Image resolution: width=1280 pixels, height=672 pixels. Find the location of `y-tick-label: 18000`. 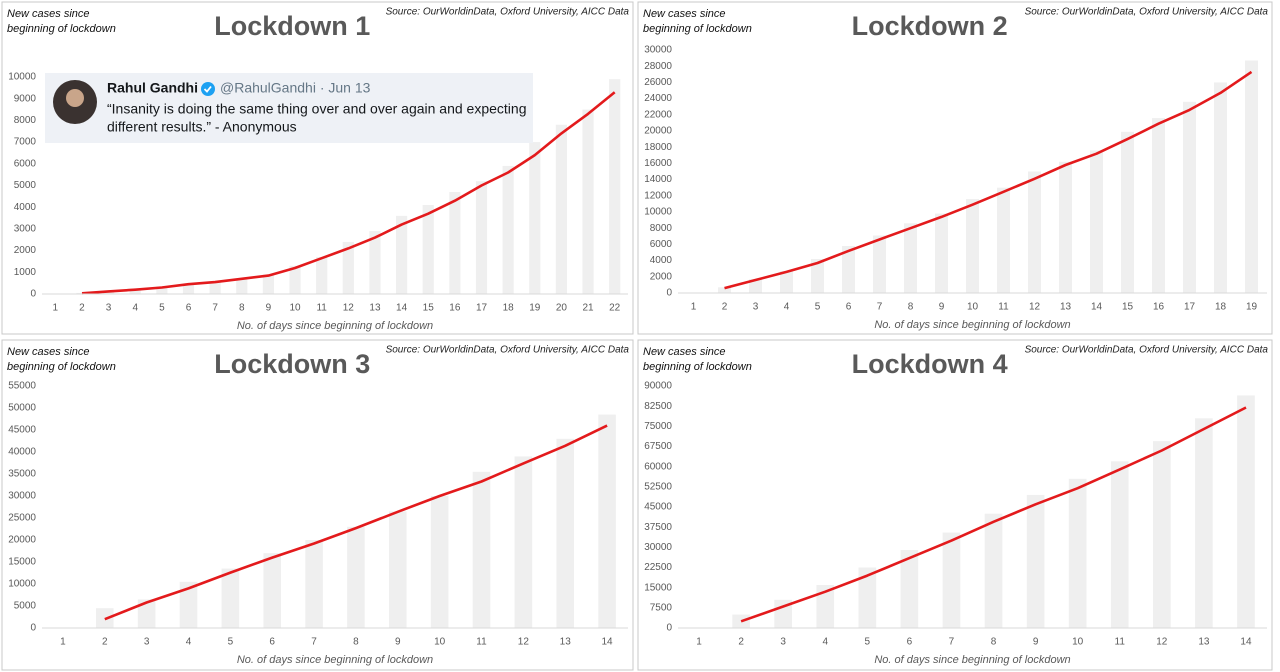

y-tick-label: 18000 is located at coordinates (658, 147).